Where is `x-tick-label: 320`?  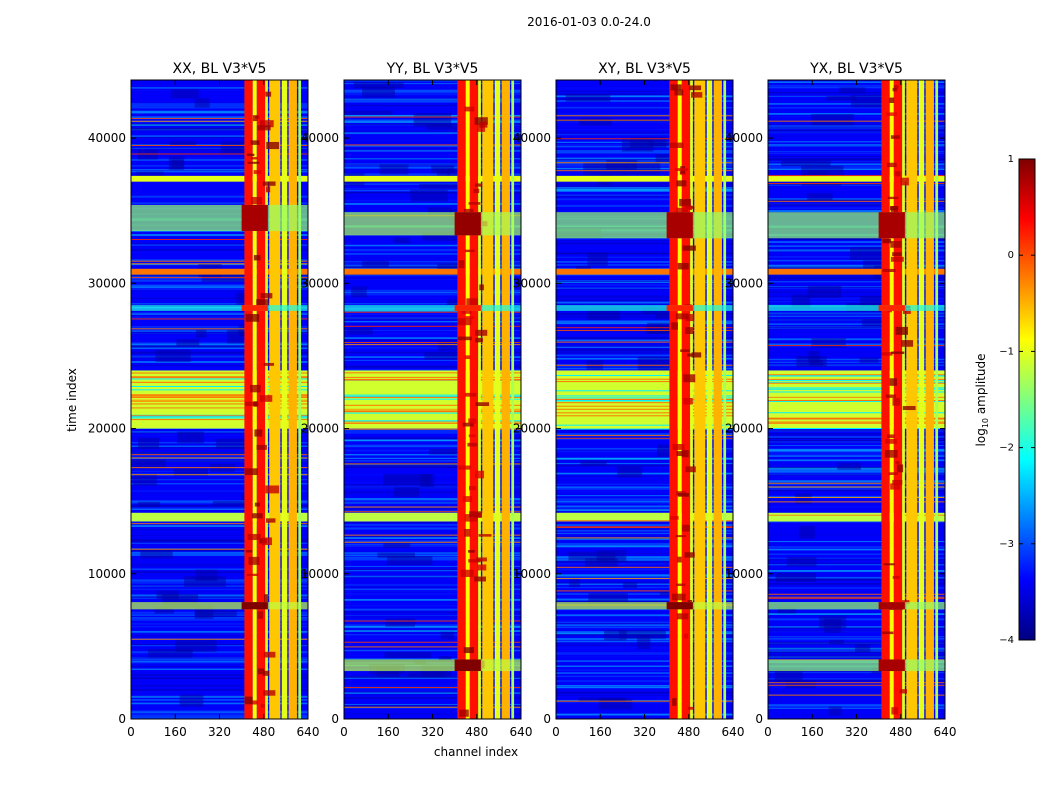
x-tick-label: 320 is located at coordinates (856, 732).